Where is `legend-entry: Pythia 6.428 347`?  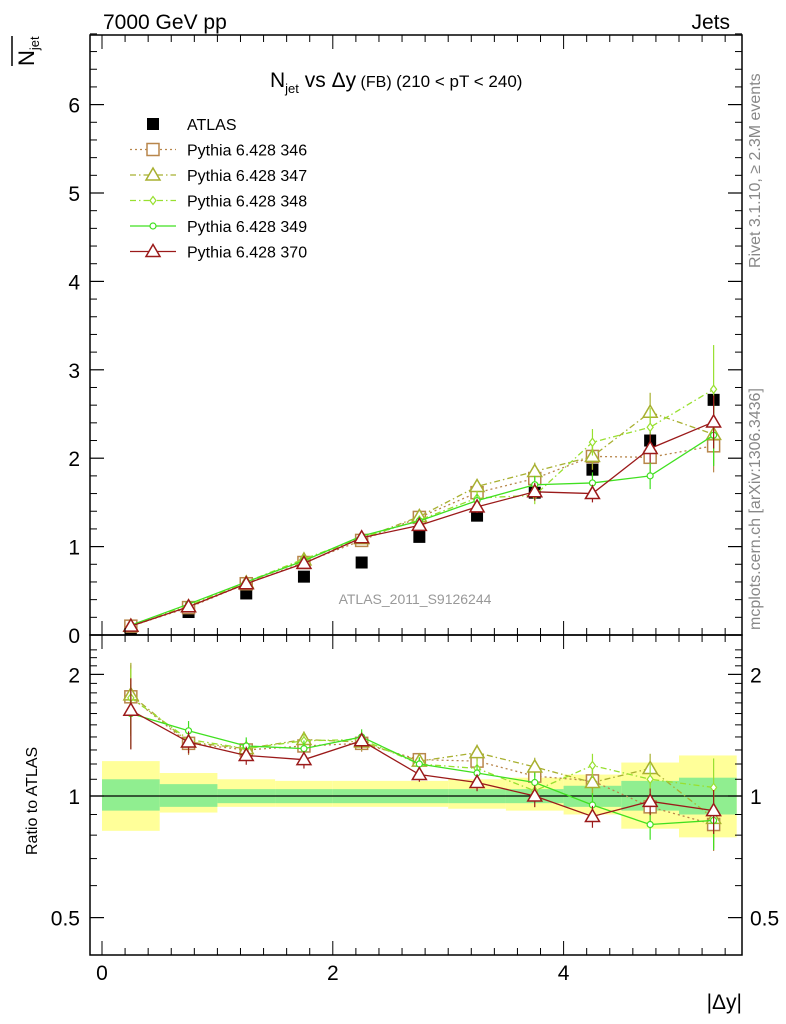
legend-entry: Pythia 6.428 347 is located at coordinates (218, 175).